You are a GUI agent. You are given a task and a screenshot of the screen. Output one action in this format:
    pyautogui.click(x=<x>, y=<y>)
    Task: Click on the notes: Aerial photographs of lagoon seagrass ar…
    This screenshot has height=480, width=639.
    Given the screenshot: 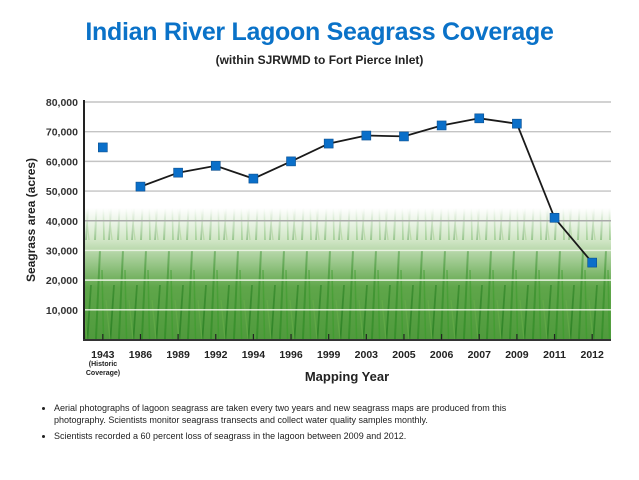 What is the action you would take?
    pyautogui.click(x=300, y=424)
    